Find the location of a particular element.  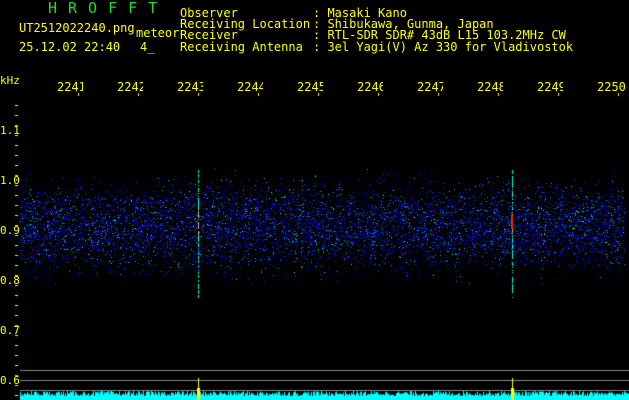

y-tick-label: 1.1 is located at coordinates (10, 130).